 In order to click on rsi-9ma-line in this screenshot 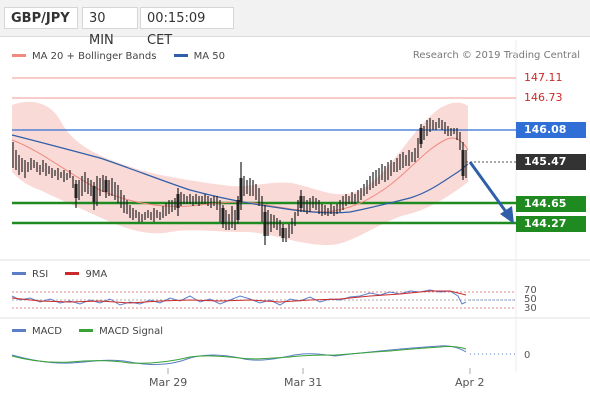, I will do `click(239, 297)`.